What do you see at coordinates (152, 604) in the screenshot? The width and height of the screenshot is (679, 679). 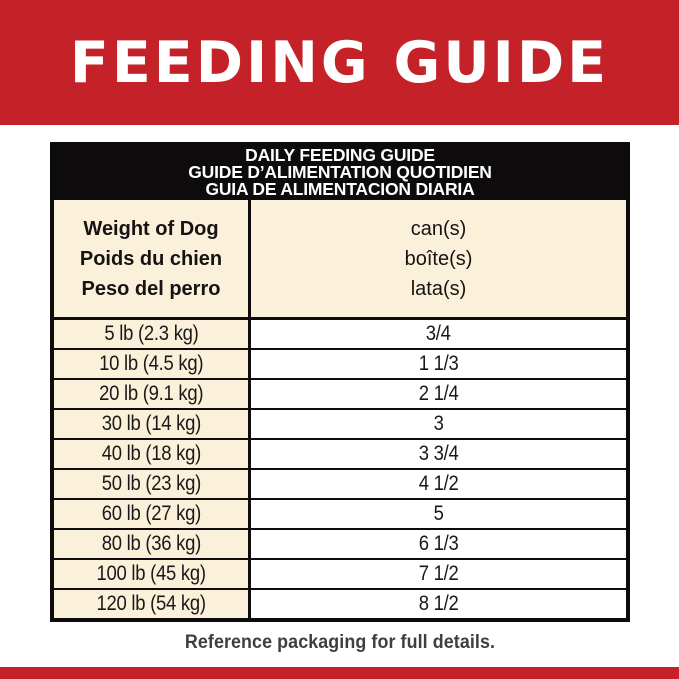 I see `weight-cell: 120 lb (54 kg)` at bounding box center [152, 604].